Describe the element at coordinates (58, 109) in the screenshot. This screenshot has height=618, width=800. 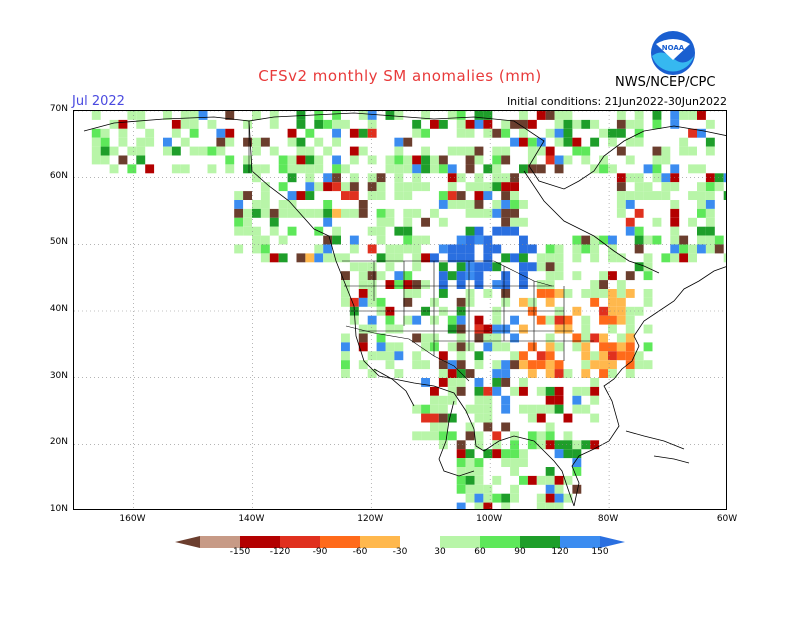
I see `latitude-label: 70N` at that location.